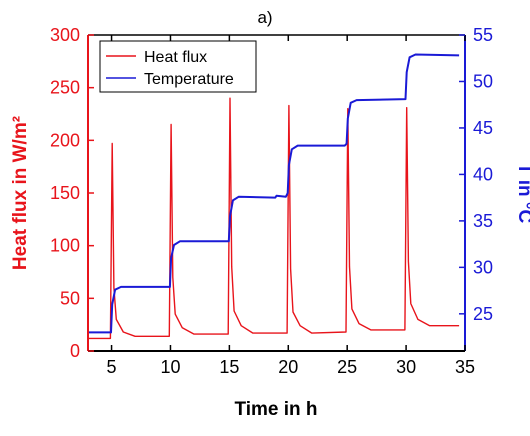 The image size is (530, 436). What do you see at coordinates (483, 35) in the screenshot?
I see `y-right-tick-label: 55` at bounding box center [483, 35].